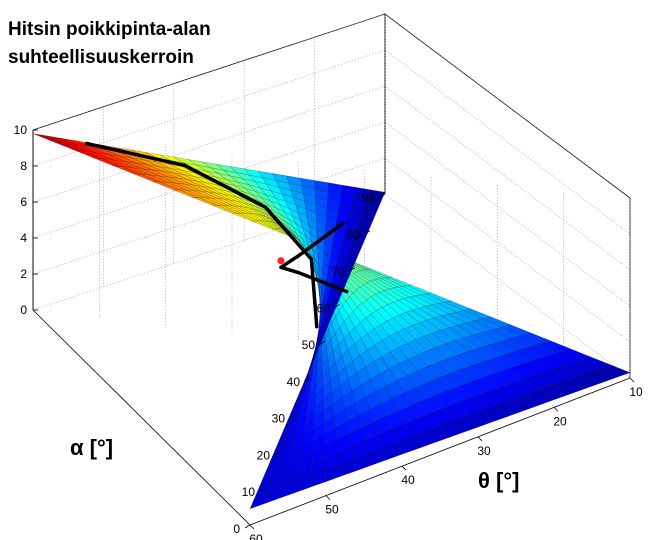  Describe the element at coordinates (560, 421) in the screenshot. I see `x-tick-label: 20` at that location.